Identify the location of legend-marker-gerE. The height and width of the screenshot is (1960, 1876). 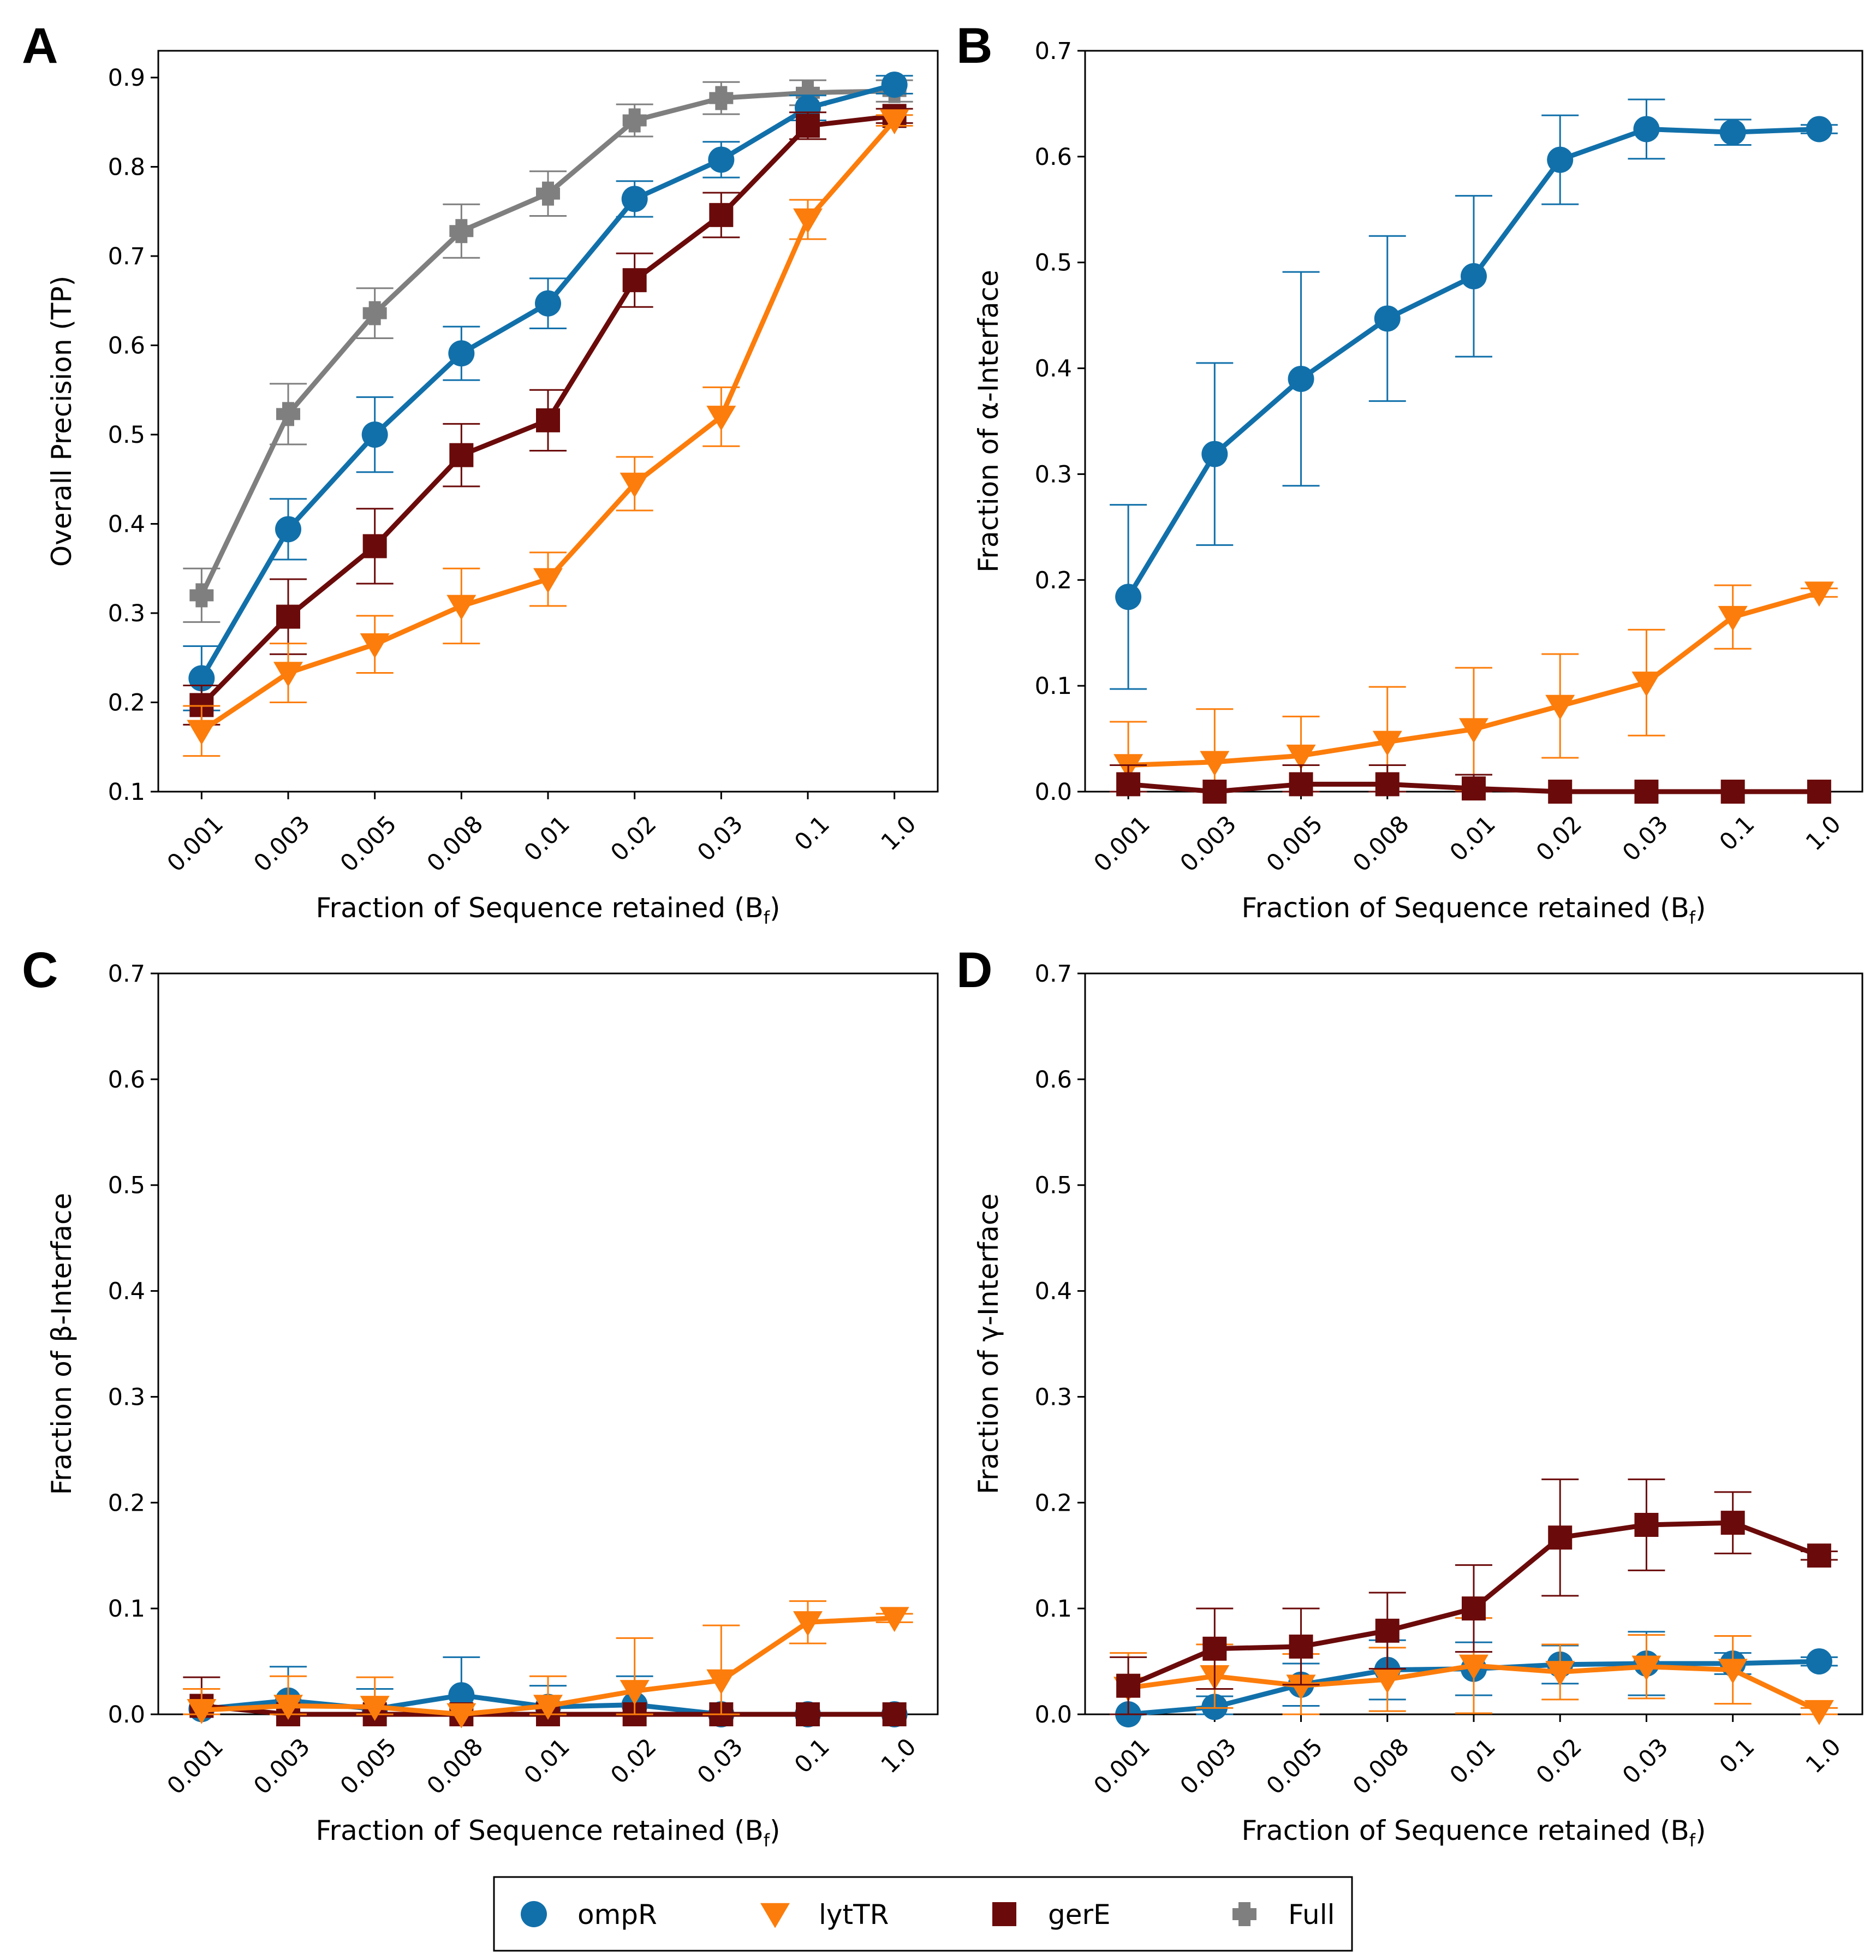
(1004, 1914).